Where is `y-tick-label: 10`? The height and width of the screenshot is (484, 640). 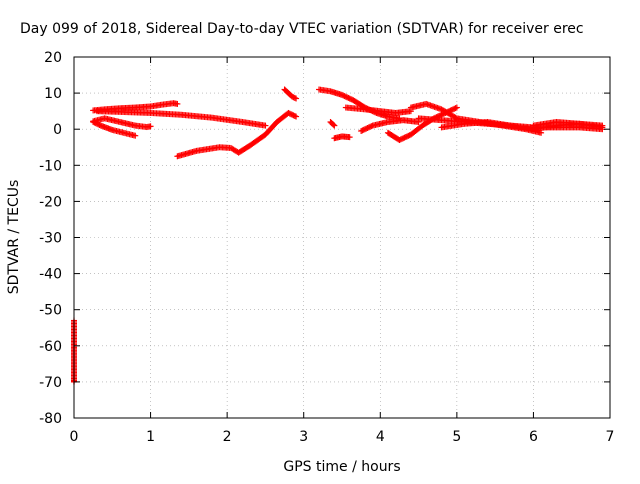
y-tick-label: 10 is located at coordinates (53, 94).